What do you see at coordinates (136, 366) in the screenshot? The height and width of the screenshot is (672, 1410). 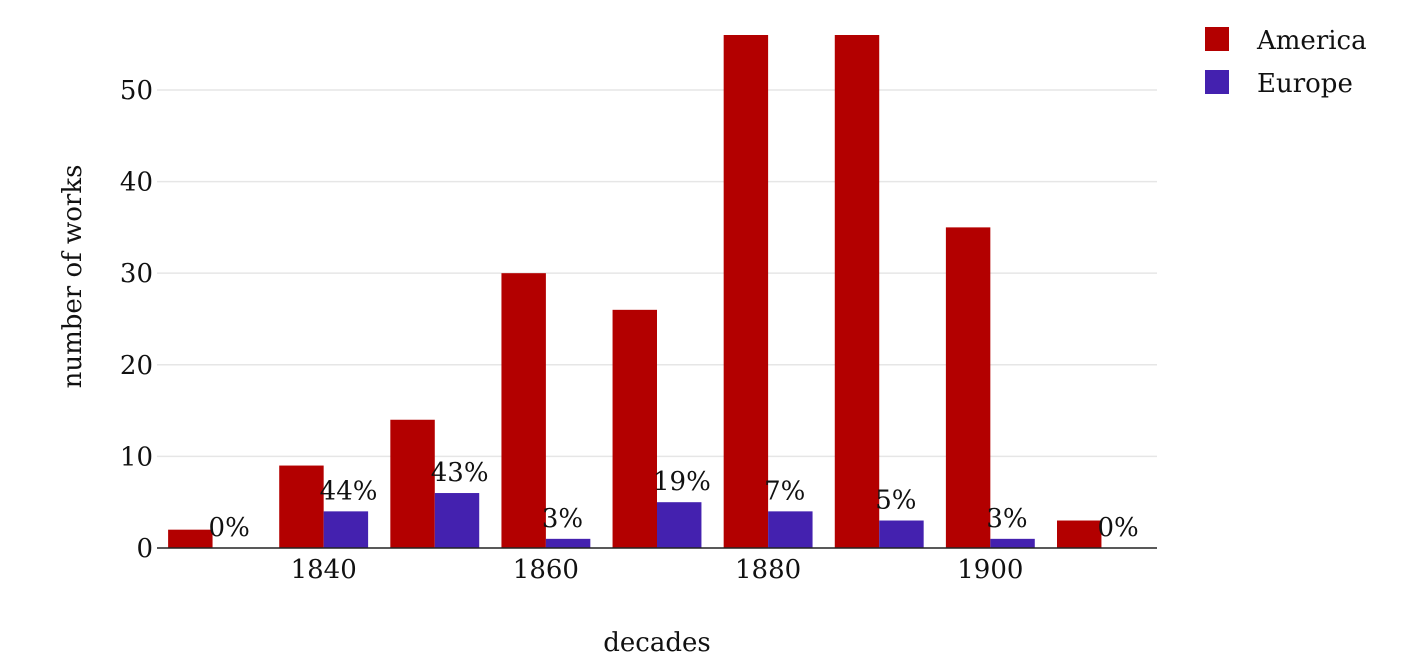 I see `y-tick-label: 20` at bounding box center [136, 366].